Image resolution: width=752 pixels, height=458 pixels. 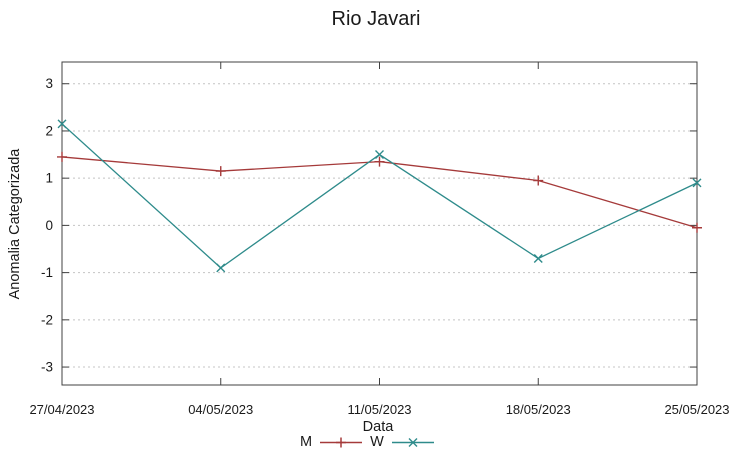 What do you see at coordinates (61, 409) in the screenshot?
I see `x-tick-label: 27/04/2023` at bounding box center [61, 409].